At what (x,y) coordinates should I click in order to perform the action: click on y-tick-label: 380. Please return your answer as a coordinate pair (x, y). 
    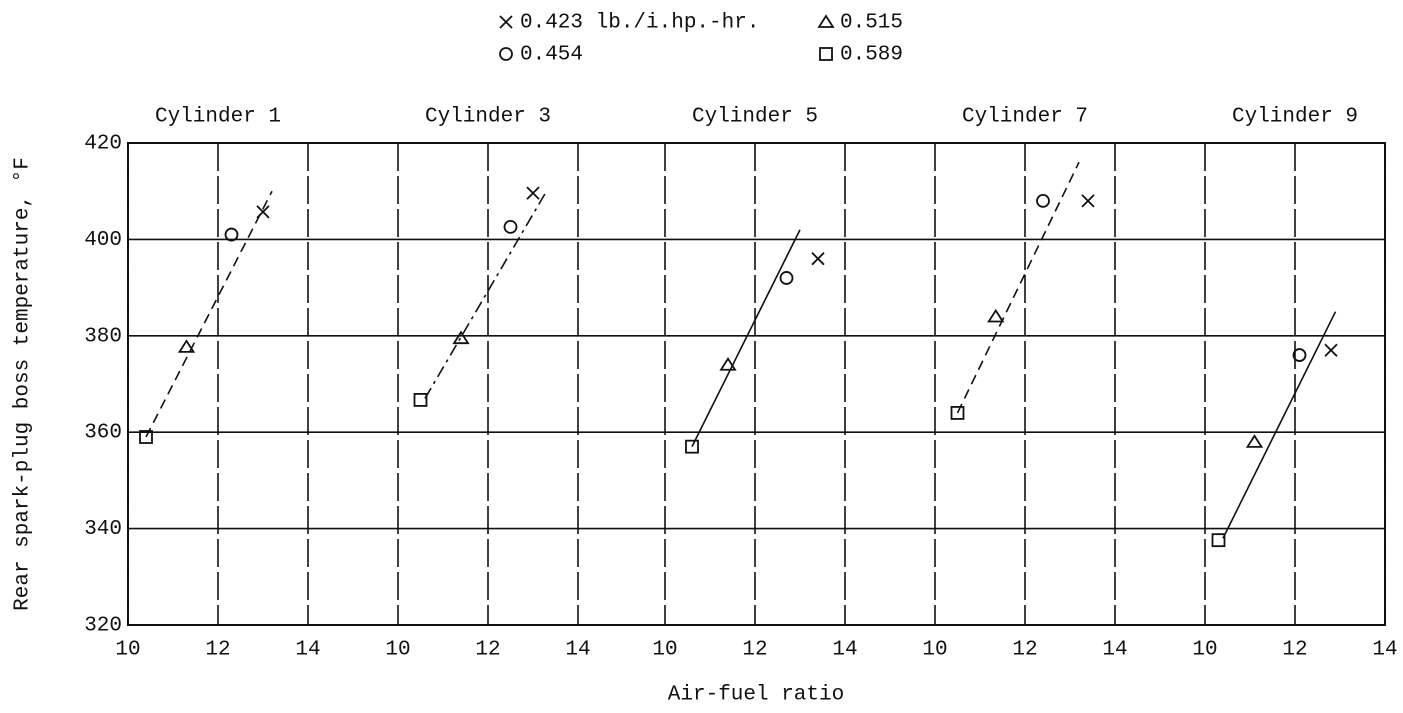
    Looking at the image, I should click on (103, 336).